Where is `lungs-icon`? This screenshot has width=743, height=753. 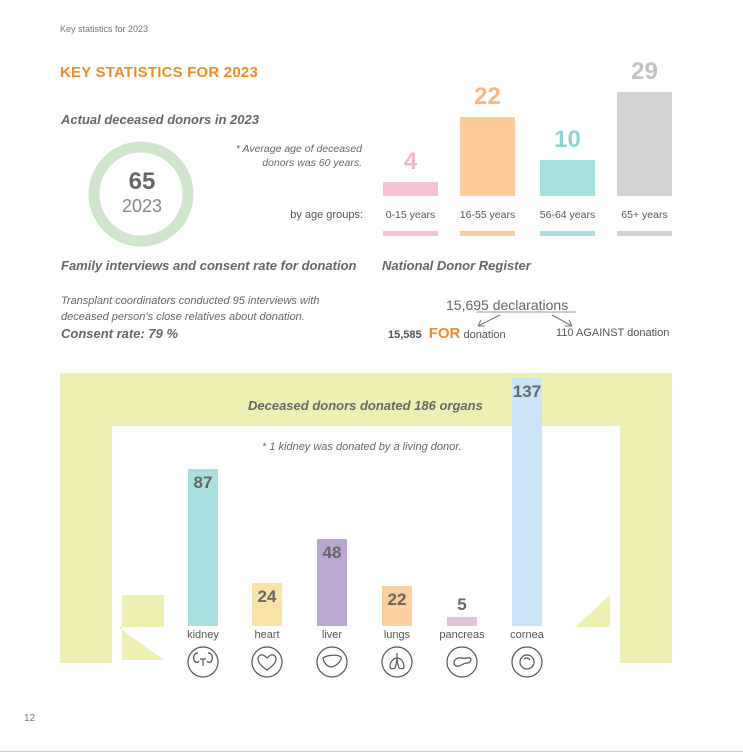 lungs-icon is located at coordinates (397, 662).